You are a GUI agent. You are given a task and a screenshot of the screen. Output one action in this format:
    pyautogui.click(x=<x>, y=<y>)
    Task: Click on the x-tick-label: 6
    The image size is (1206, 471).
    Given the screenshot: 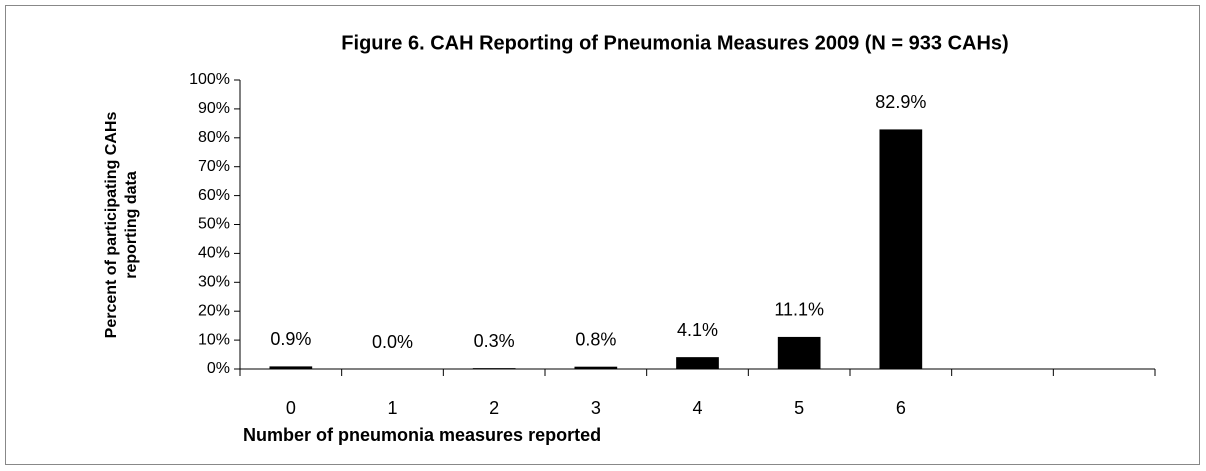 What is the action you would take?
    pyautogui.click(x=901, y=408)
    